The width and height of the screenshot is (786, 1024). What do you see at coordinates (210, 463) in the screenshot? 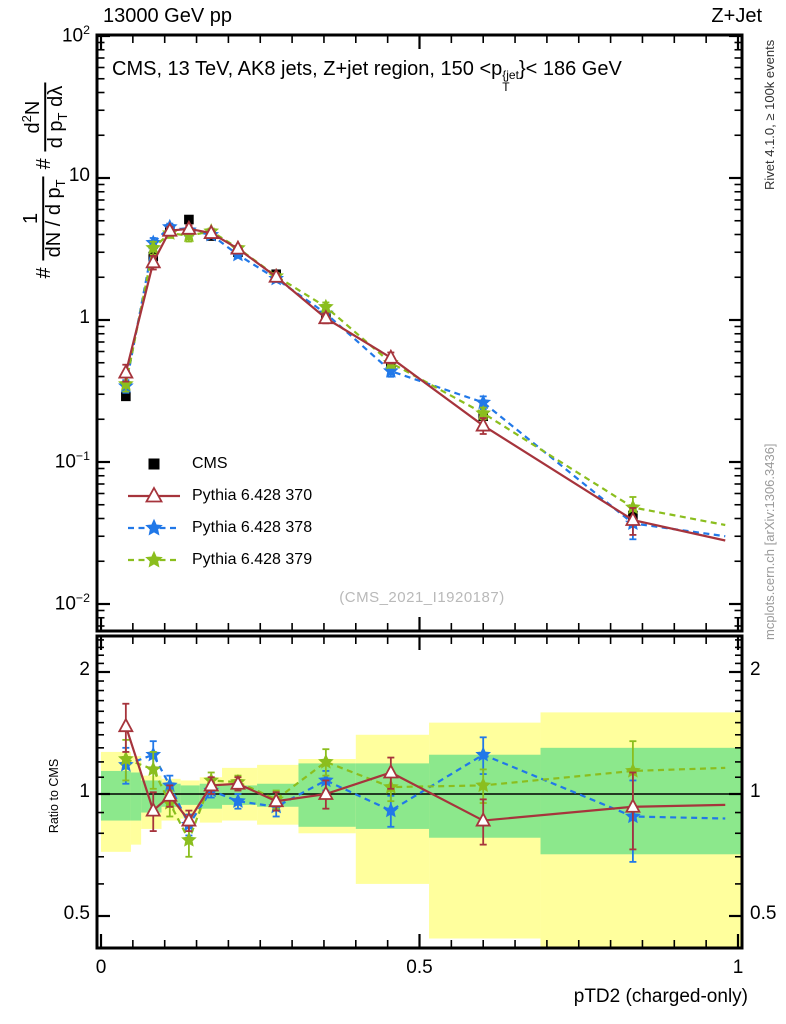
I see `legend-label-cms: CMS` at bounding box center [210, 463].